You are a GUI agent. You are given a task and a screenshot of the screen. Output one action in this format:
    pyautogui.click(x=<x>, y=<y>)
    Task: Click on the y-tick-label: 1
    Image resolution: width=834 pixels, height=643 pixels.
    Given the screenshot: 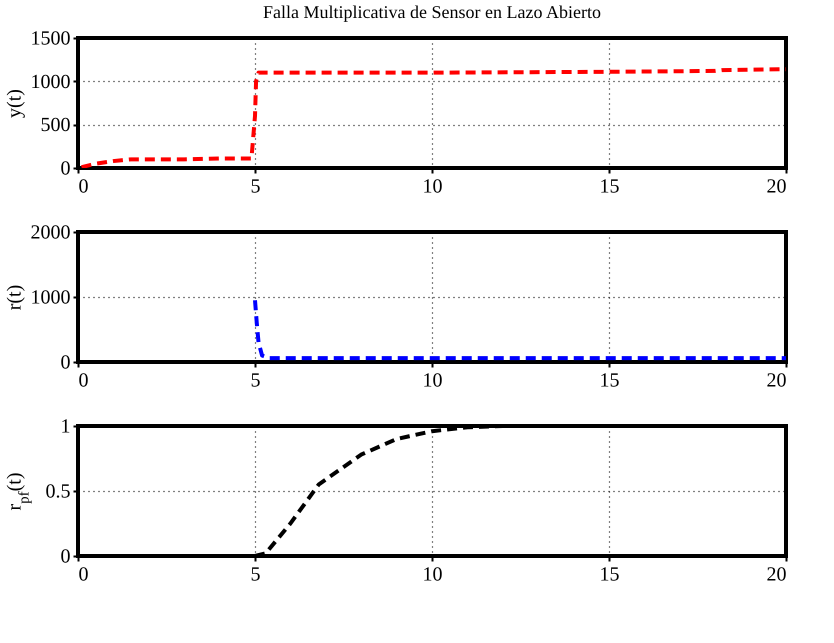 What is the action you would take?
    pyautogui.click(x=65, y=427)
    